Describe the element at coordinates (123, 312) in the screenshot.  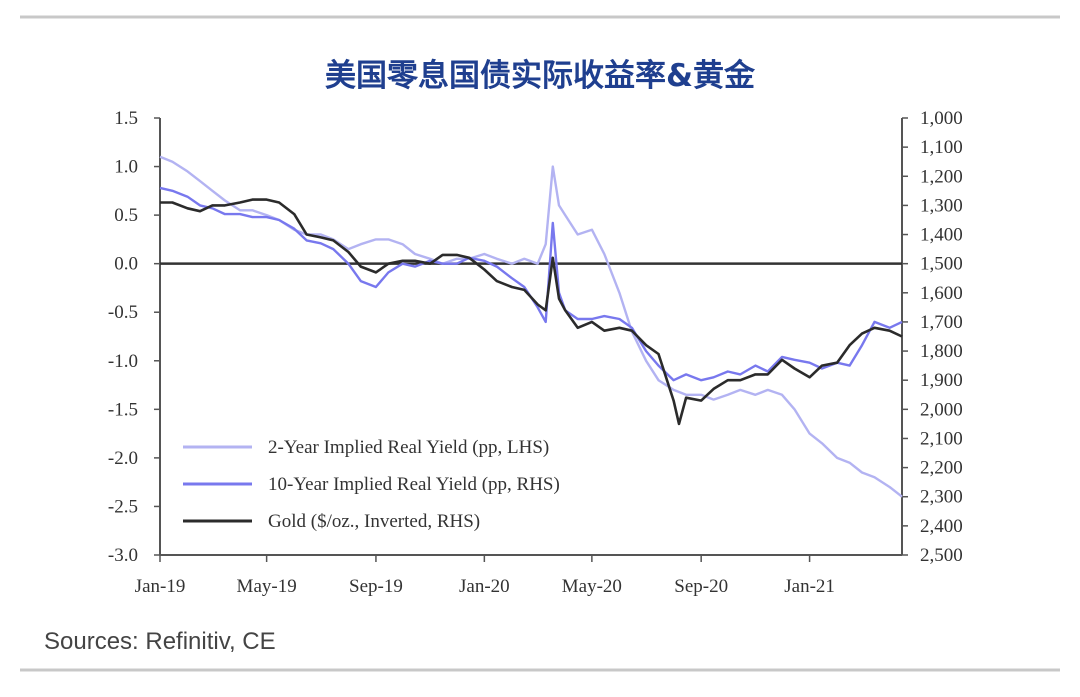
I see `left-tick-label: -0.5` at that location.